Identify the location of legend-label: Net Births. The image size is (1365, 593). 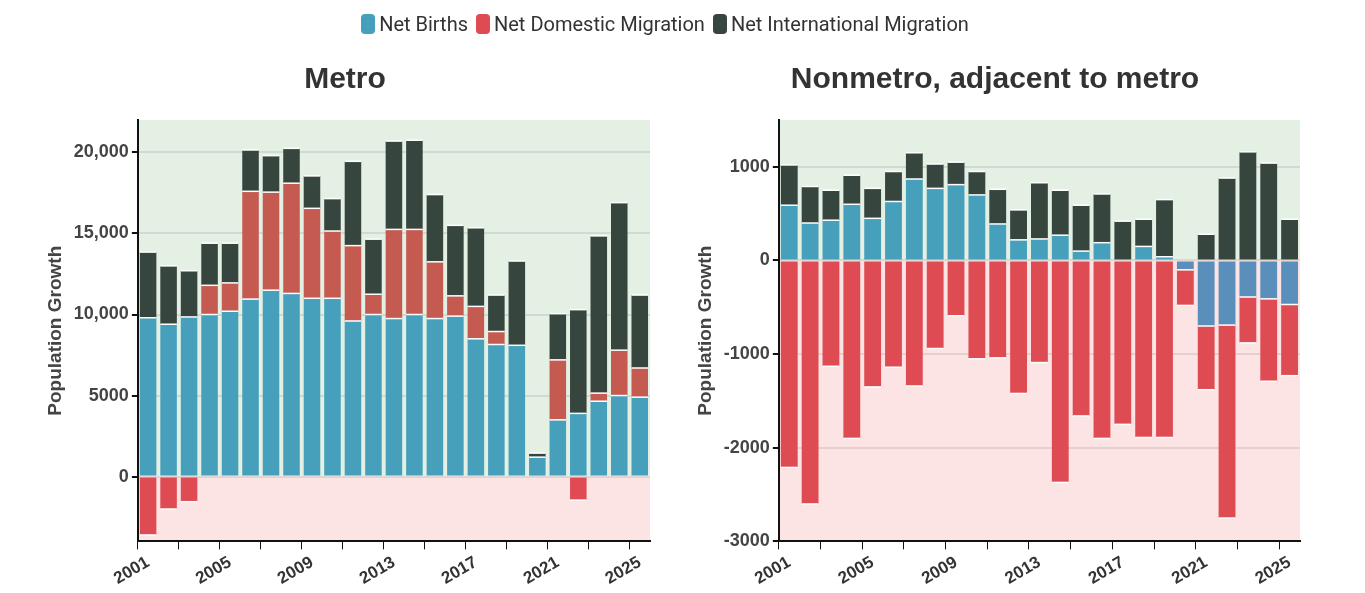
(423, 24).